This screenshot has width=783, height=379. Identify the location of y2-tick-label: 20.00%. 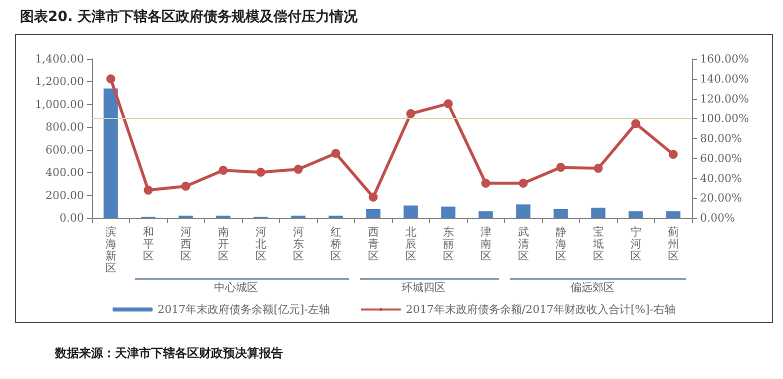
(721, 198).